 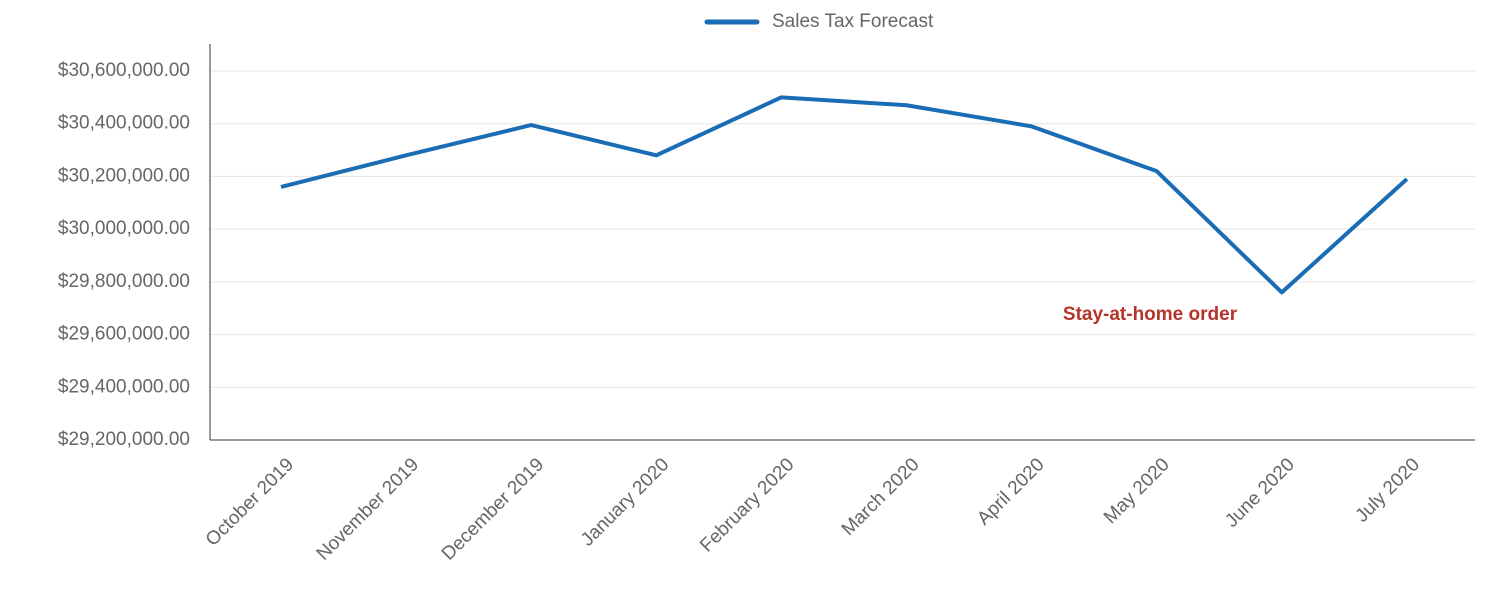 What do you see at coordinates (1260, 493) in the screenshot?
I see `x-tick-label: June 2020` at bounding box center [1260, 493].